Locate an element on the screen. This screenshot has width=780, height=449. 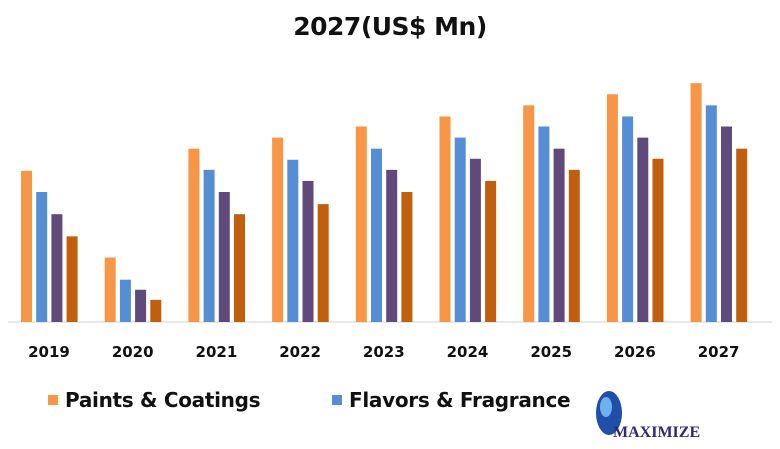
legend-label: Paints & Coatings is located at coordinates (163, 400).